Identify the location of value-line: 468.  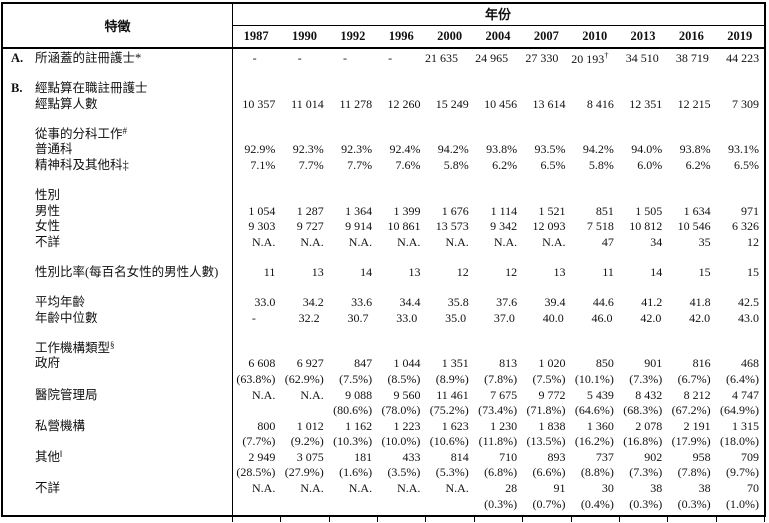
(749, 363).